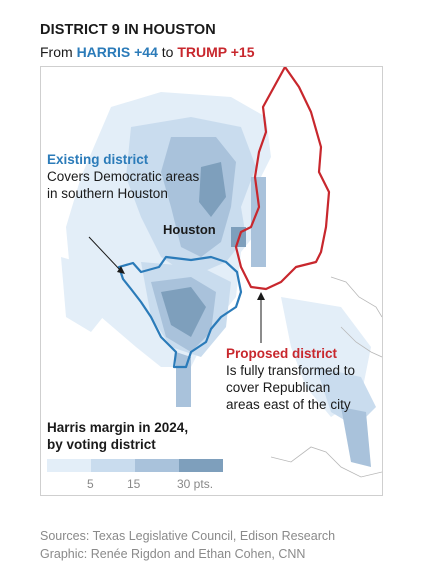 The image size is (448, 570). I want to click on proposed-district-text-2: cover Republican, so click(278, 387).